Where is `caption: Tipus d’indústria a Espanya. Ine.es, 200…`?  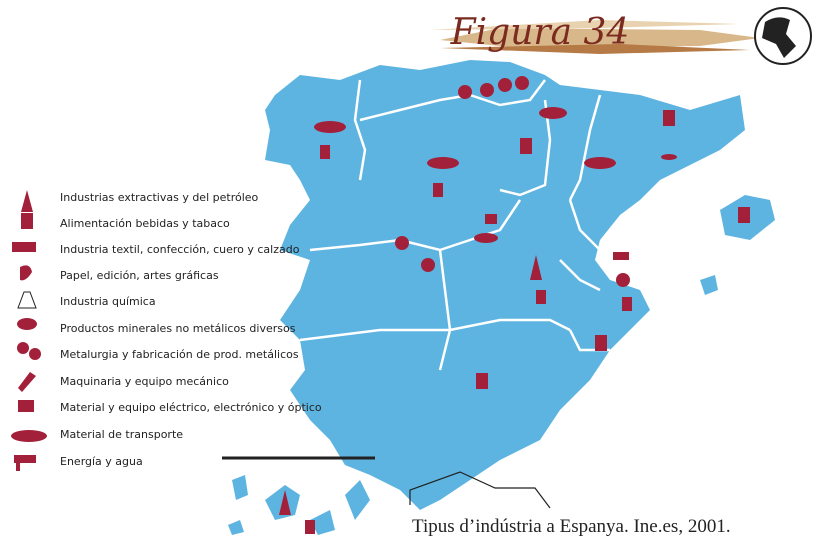 caption: Tipus d’indústria a Espanya. Ine.es, 200… is located at coordinates (571, 526).